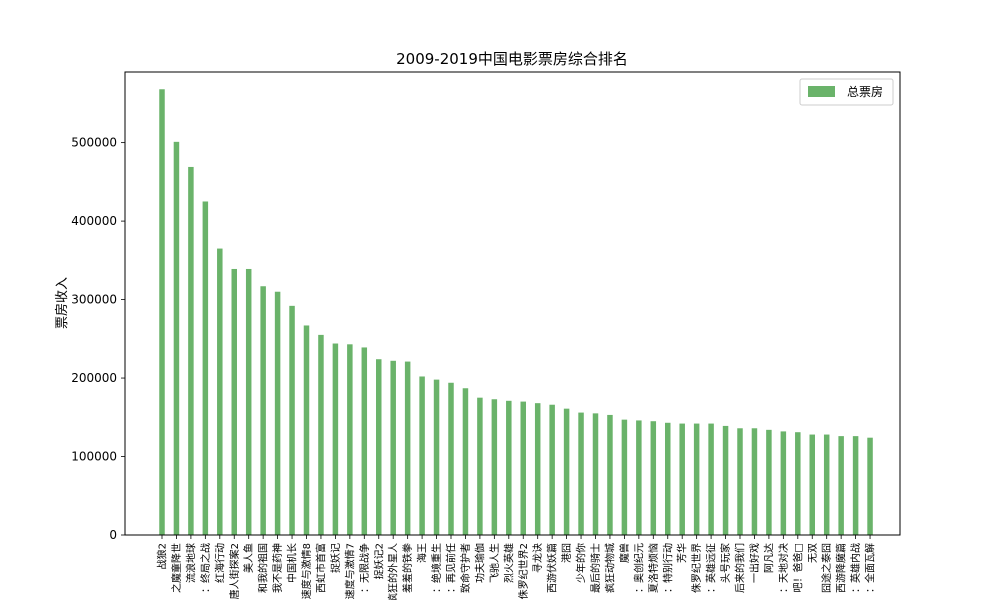 This screenshot has height=600, width=1000. What do you see at coordinates (508, 563) in the screenshot?
I see `x-tick-label: 烈火英雄` at bounding box center [508, 563].